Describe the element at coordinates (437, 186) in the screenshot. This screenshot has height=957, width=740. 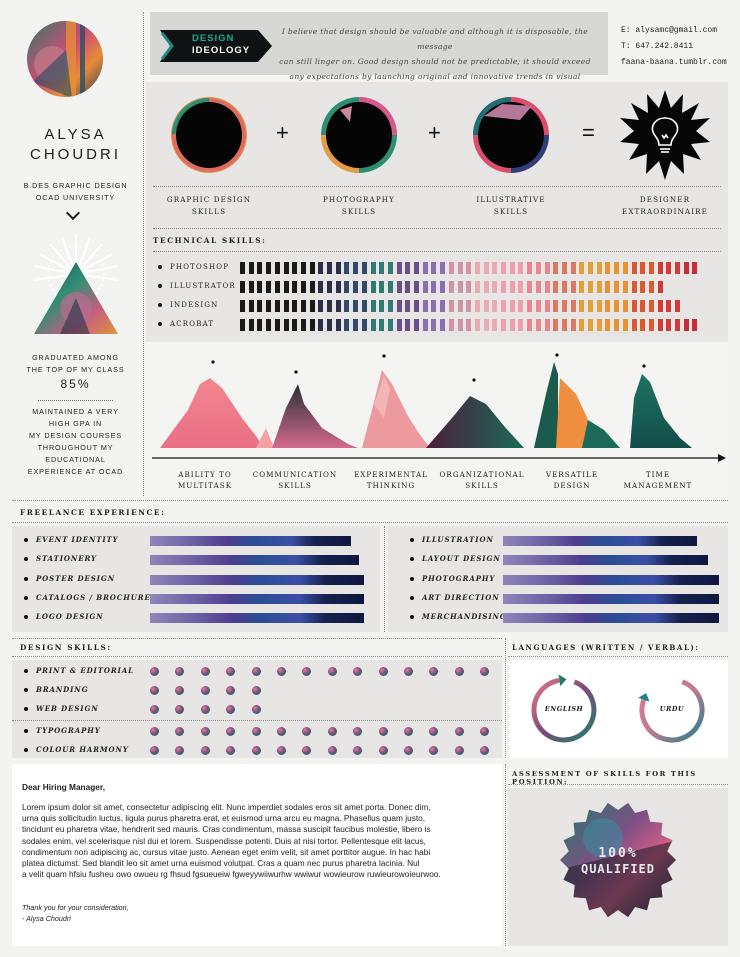
I see `equation-caption-rule` at that location.